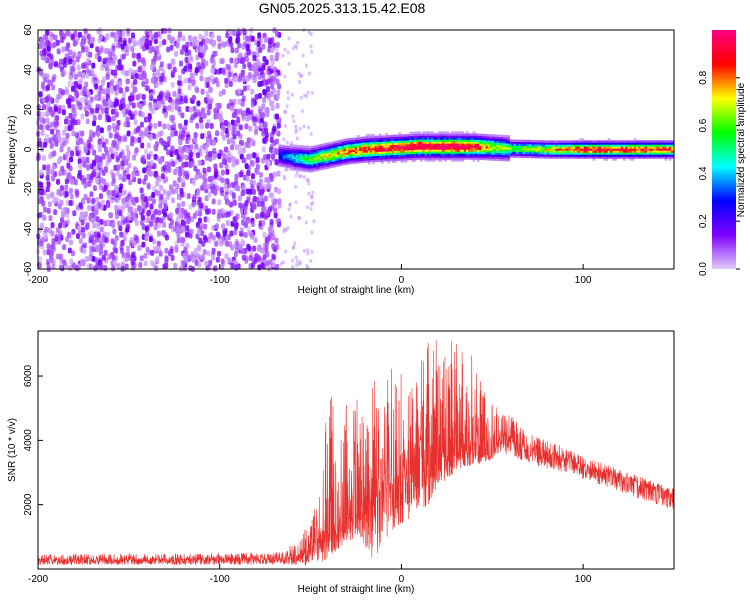 Image resolution: width=750 pixels, height=600 pixels. Describe the element at coordinates (402, 579) in the screenshot. I see `snr-x-tick-label: 0` at that location.